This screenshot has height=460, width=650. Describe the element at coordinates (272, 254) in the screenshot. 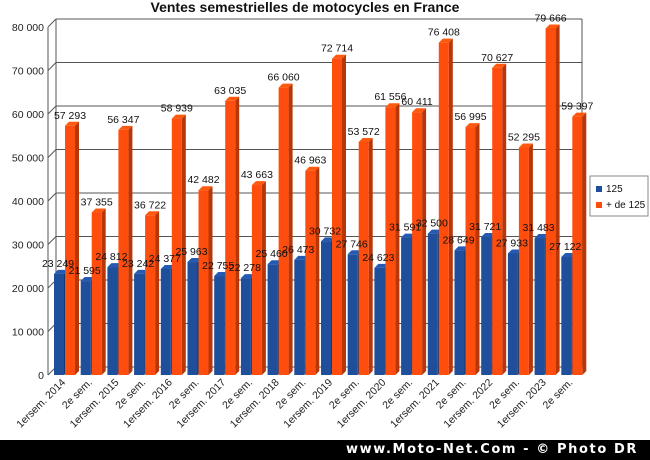

I see `data-label-125: 25 460` at that location.